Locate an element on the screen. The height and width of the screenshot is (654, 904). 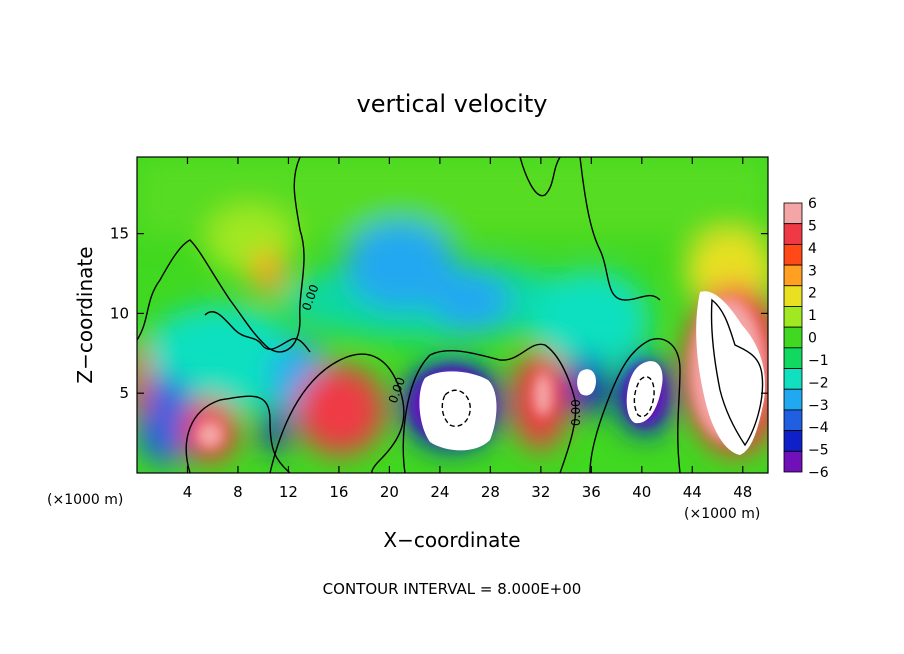
colorbar-label: 2 is located at coordinates (812, 294).